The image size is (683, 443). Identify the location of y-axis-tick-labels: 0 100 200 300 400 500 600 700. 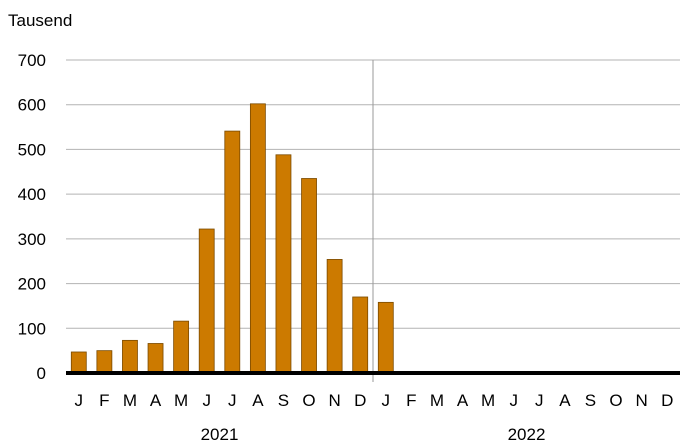
(32, 217).